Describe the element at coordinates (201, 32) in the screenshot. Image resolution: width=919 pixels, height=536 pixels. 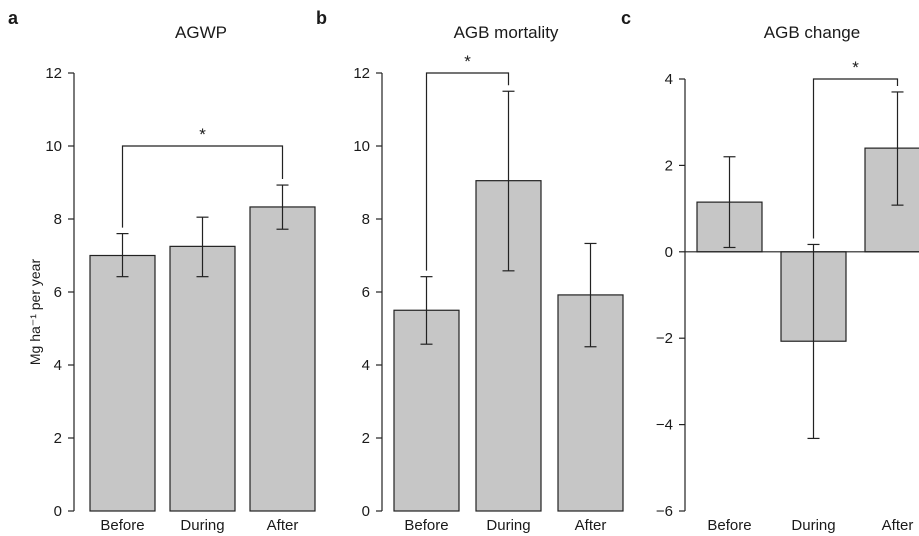
I see `panel-title: AGWP` at that location.